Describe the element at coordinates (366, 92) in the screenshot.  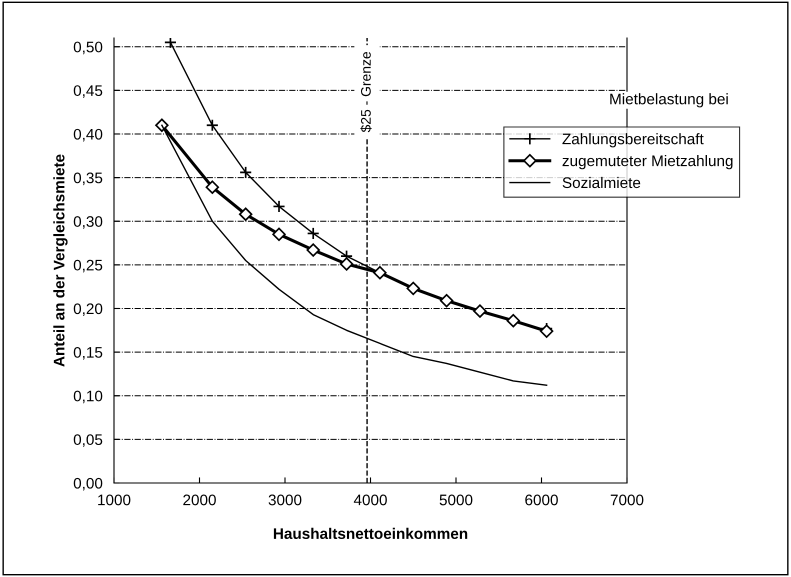
I see `ref-line-label: $25 - Grenze` at that location.